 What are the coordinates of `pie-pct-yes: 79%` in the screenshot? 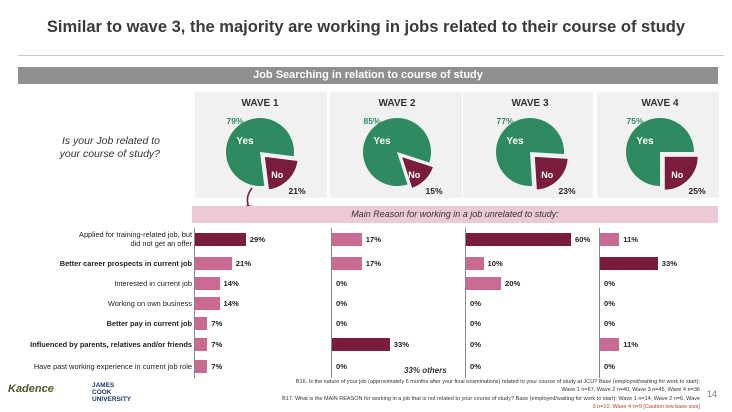 It's located at (234, 121).